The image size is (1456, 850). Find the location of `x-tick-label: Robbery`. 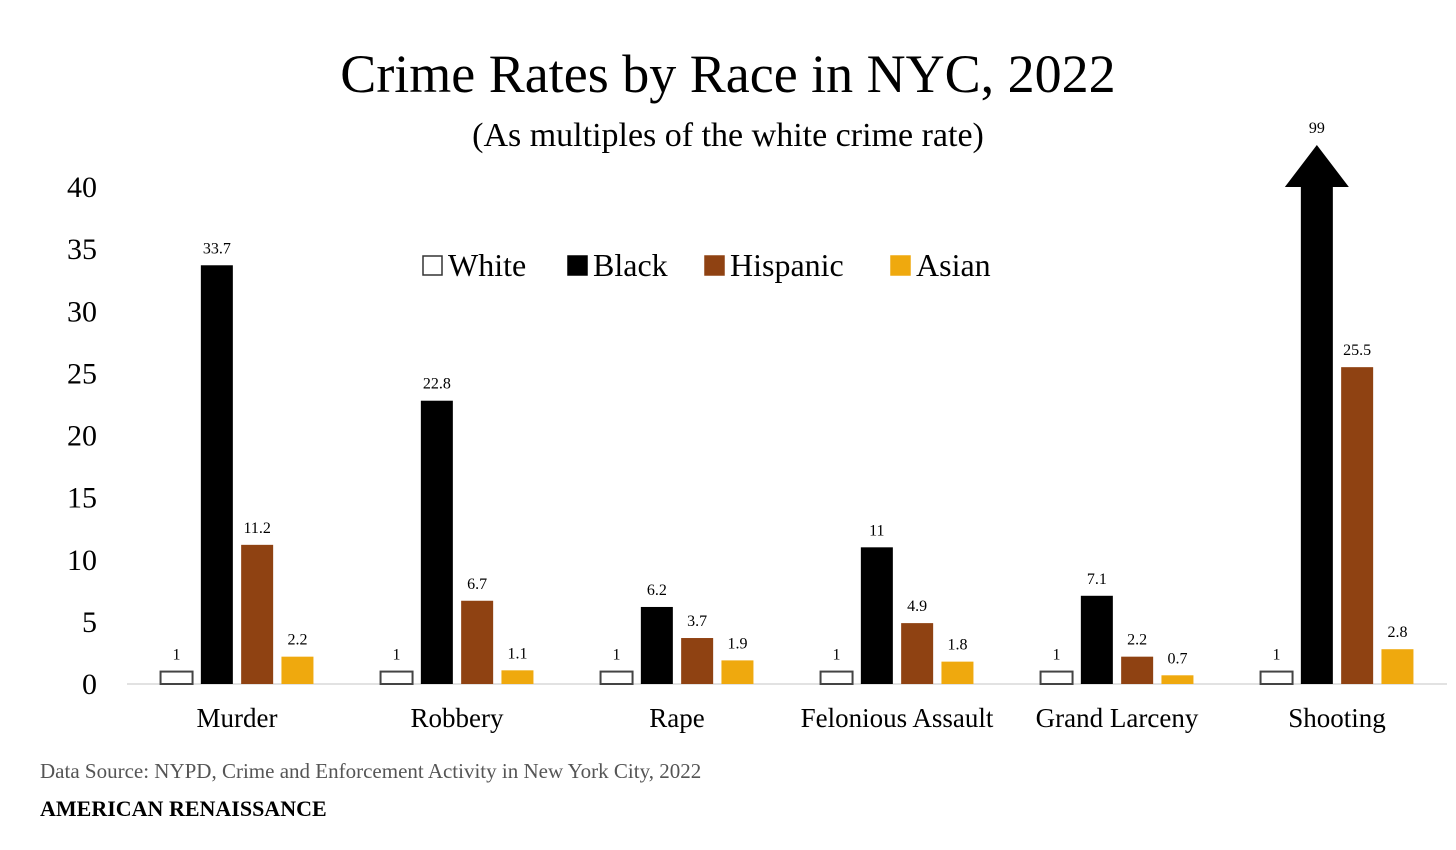

x-tick-label: Robbery is located at coordinates (457, 718).